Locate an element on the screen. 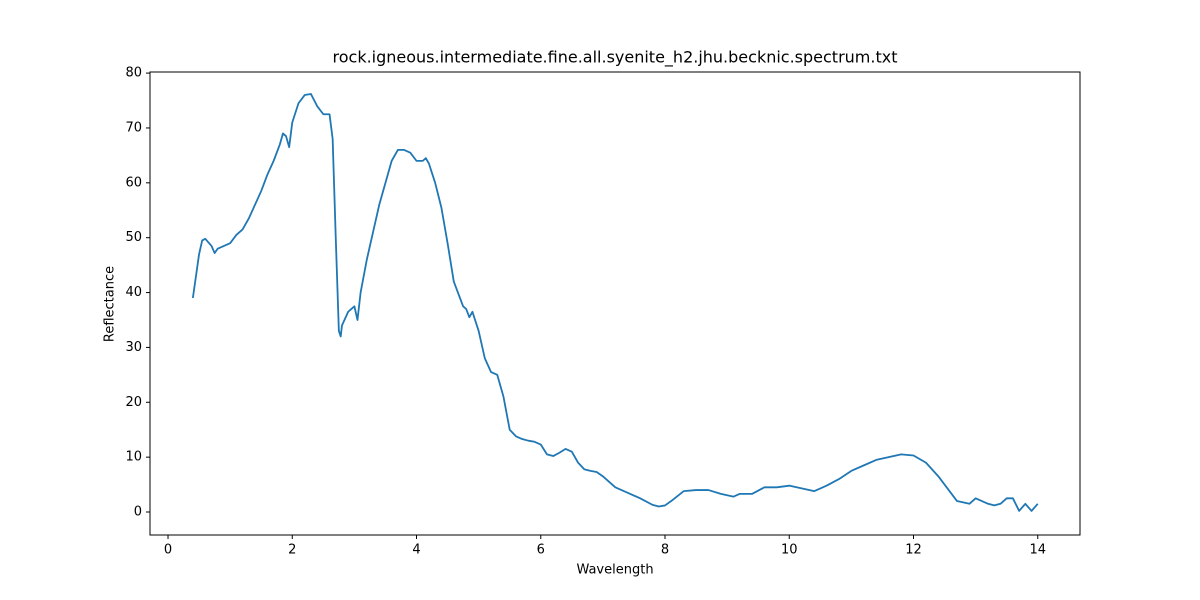  y-tick-label: 20 is located at coordinates (133, 402).